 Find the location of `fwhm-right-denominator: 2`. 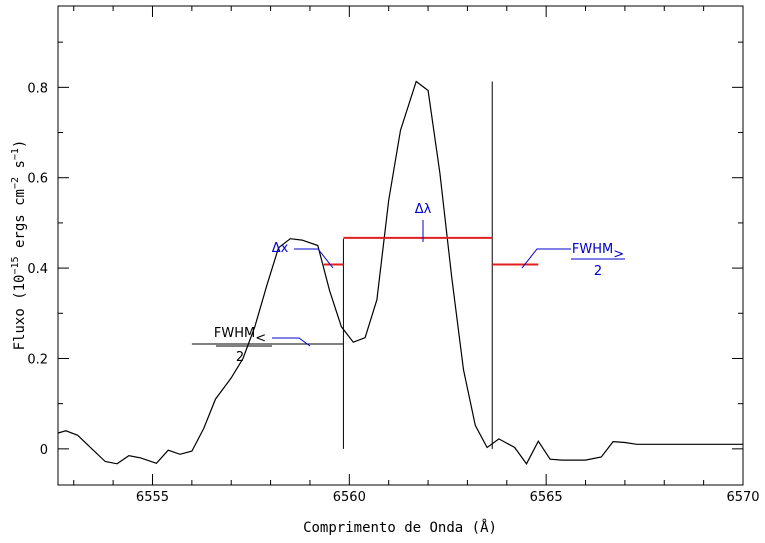

fwhm-right-denominator: 2 is located at coordinates (598, 271).